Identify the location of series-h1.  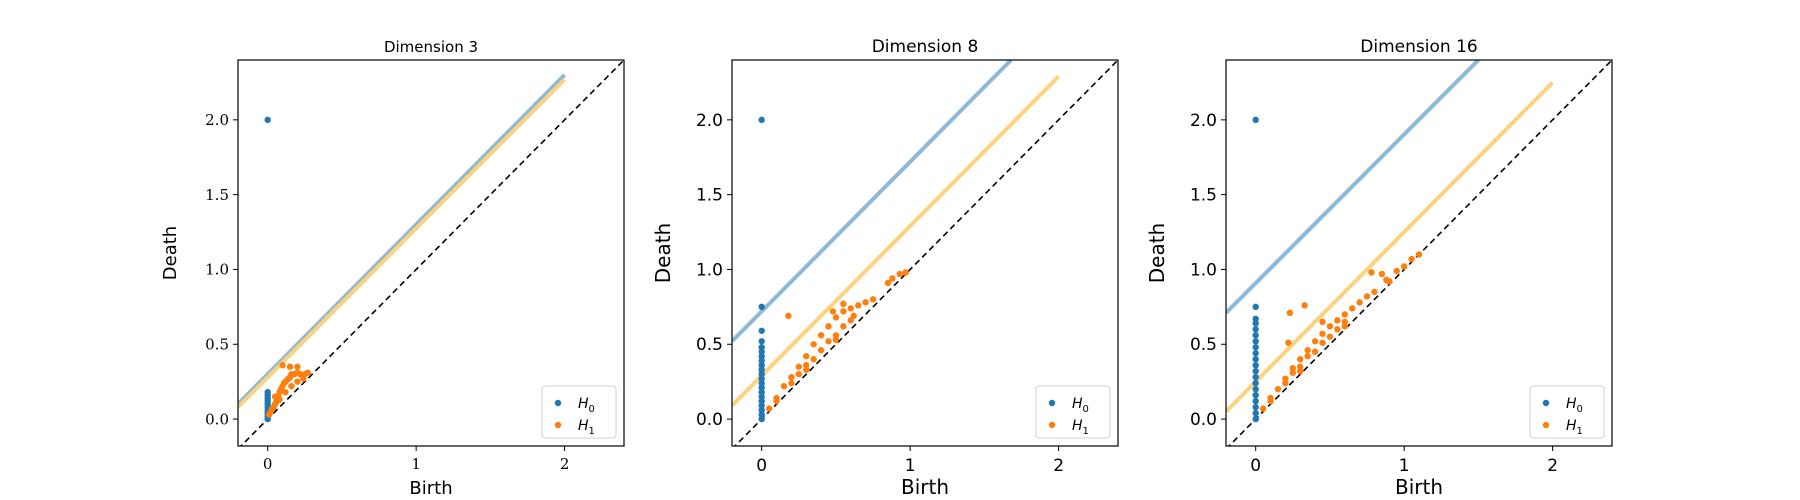
(837, 340).